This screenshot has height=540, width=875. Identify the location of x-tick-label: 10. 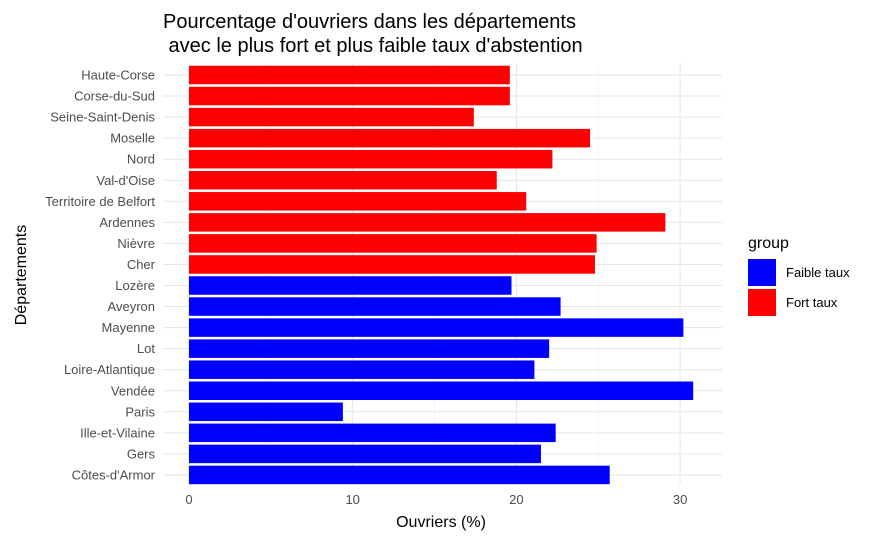
(352, 499).